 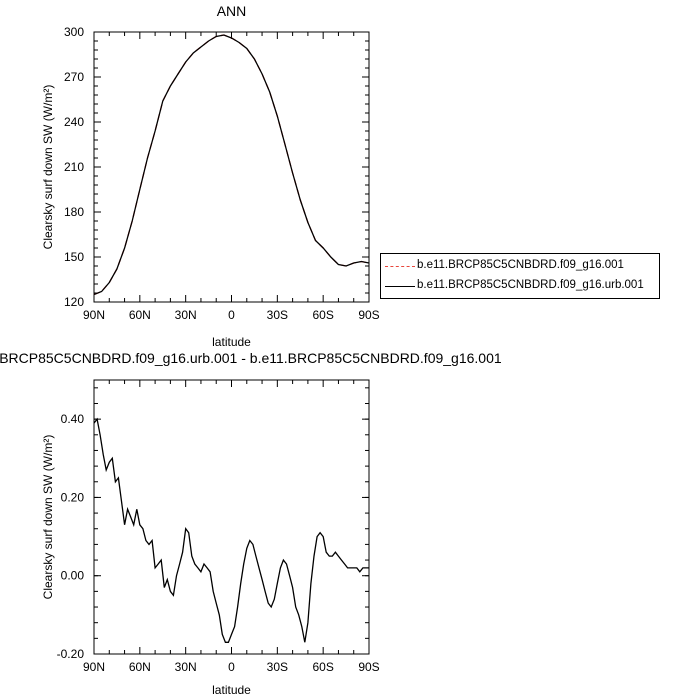 What do you see at coordinates (400, 266) in the screenshot?
I see `legend-swatch-dashed-red` at bounding box center [400, 266].